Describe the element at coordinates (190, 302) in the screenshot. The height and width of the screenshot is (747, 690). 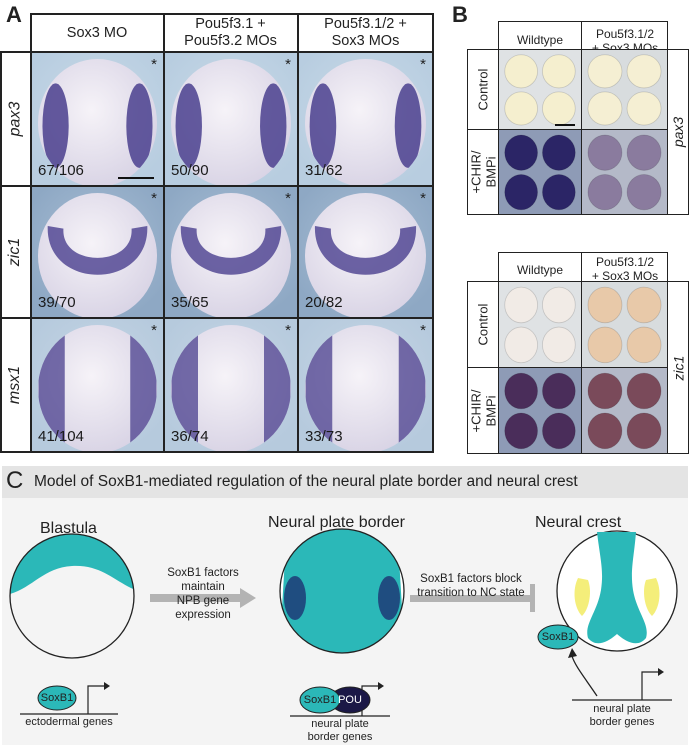
I see `embryo-count: 35/65` at that location.